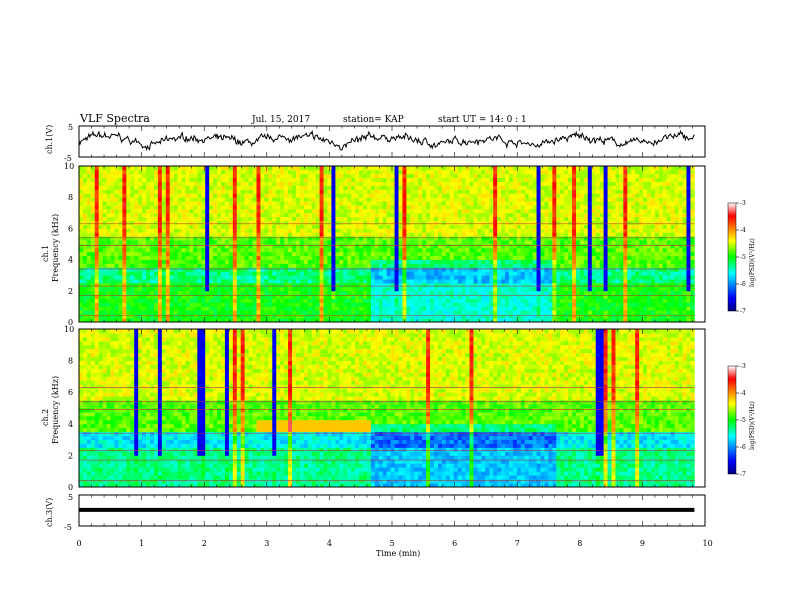  Describe the element at coordinates (141, 543) in the screenshot. I see `xtick-label: 1` at that location.